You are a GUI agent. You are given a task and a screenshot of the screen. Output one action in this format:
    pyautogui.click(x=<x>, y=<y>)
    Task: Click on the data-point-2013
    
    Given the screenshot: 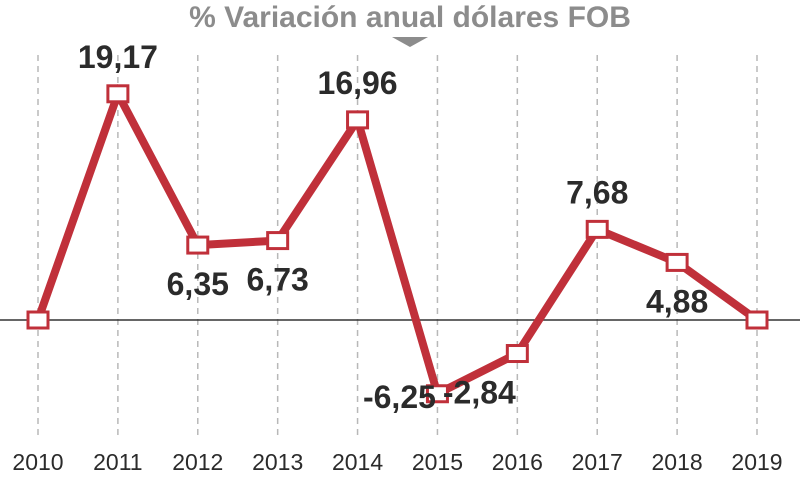 What is the action you would take?
    pyautogui.click(x=278, y=241)
    